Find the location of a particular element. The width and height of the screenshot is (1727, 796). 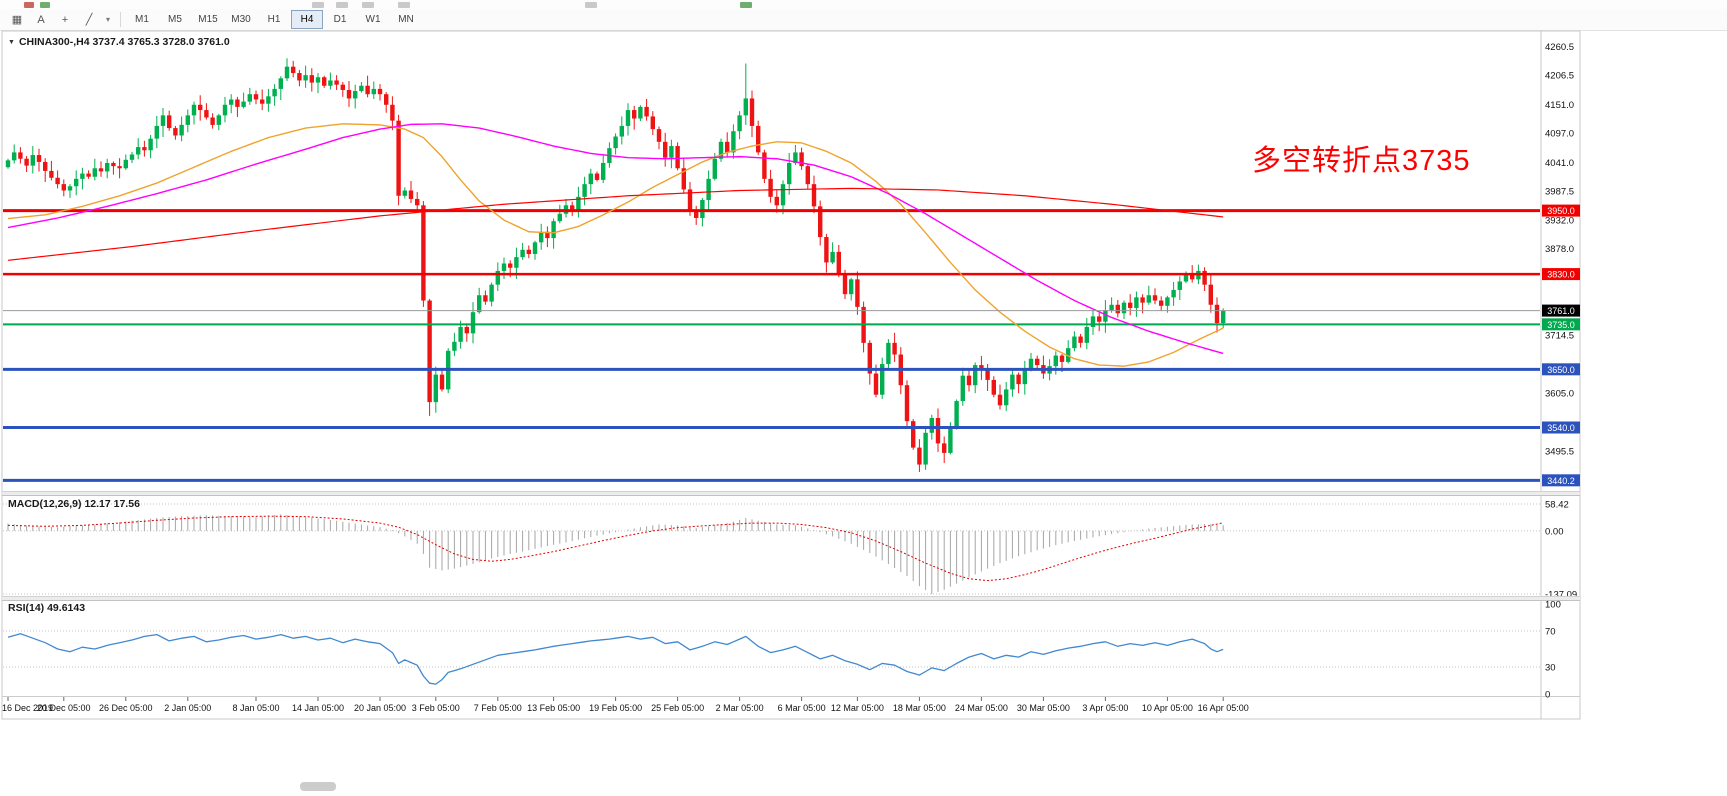

time-tick-label: 13 Feb 05:00 is located at coordinates (553, 708).